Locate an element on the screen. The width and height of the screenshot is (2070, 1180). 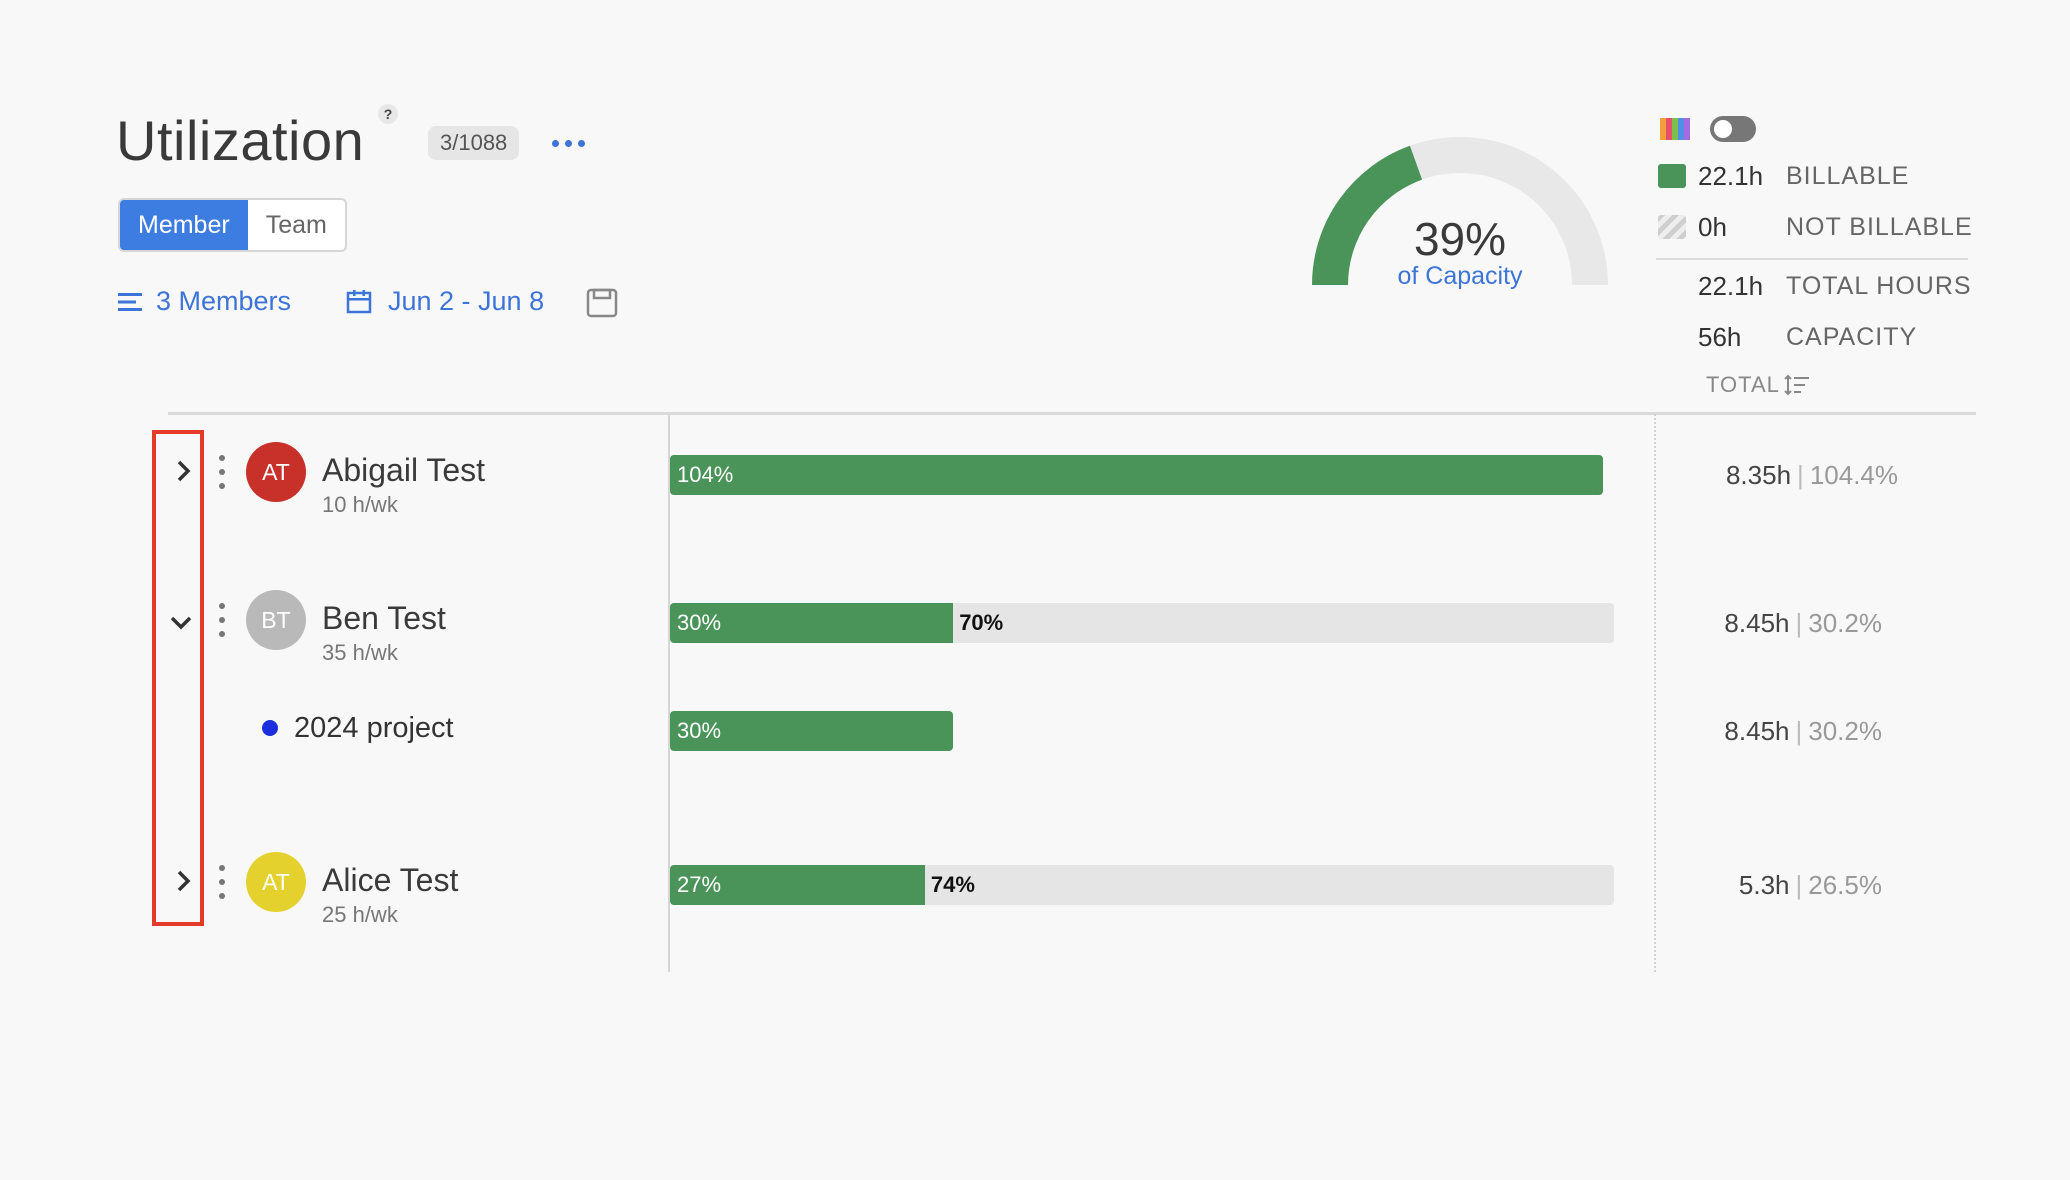
project-name: 2024 project is located at coordinates (374, 728).